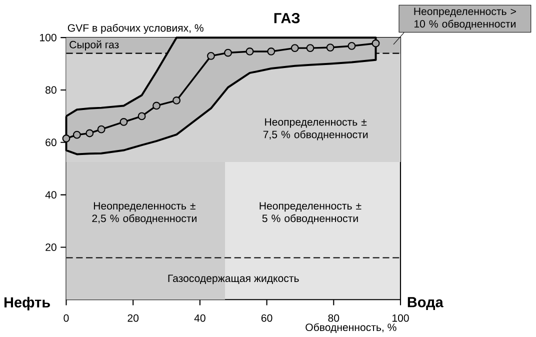 The image size is (536, 337). I want to click on x-axis-title: Обводненность, %, so click(351, 328).